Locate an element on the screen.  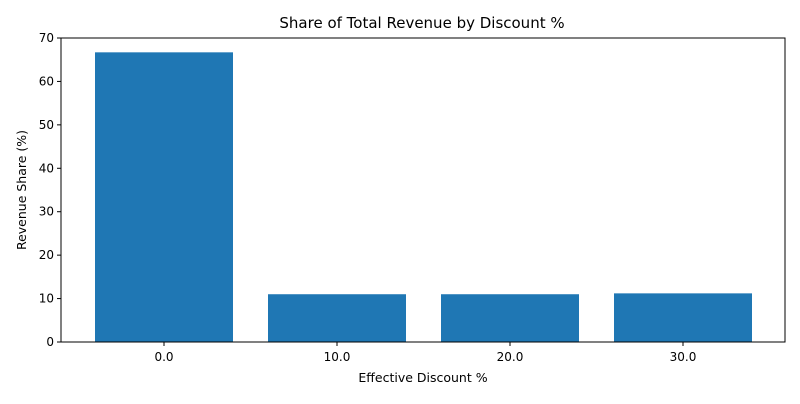
y-tick-label: 0 is located at coordinates (50, 342).